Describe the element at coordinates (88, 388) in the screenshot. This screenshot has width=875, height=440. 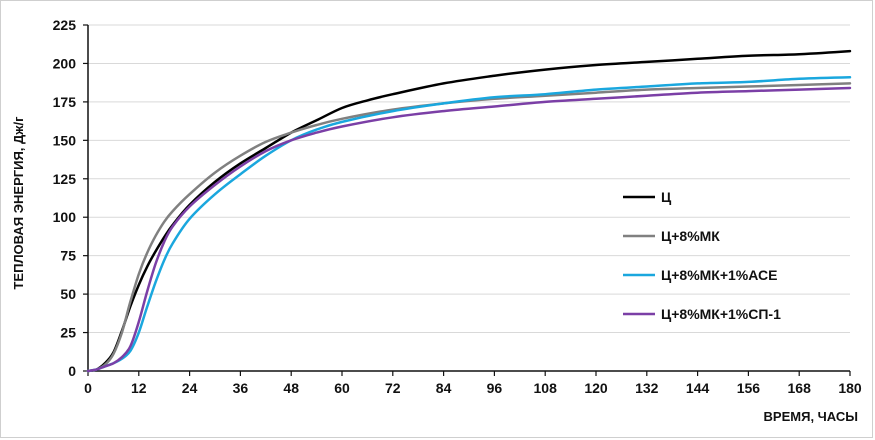
I see `x-tick-label: 0` at that location.